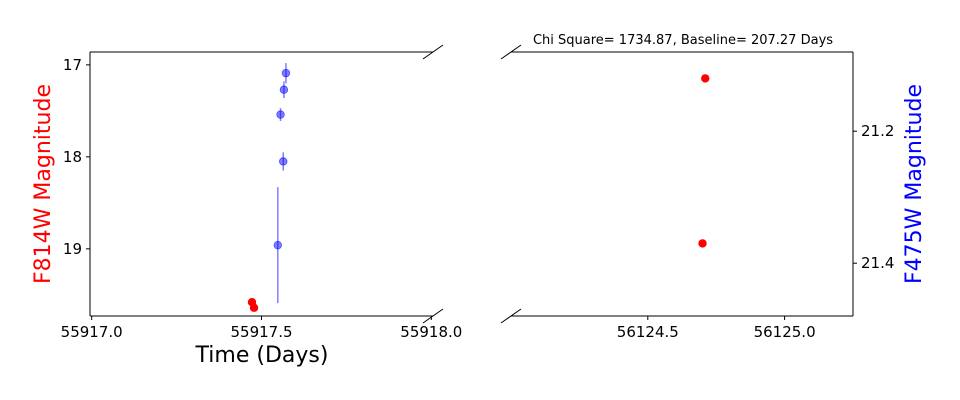 This screenshot has height=400, width=960. Describe the element at coordinates (785, 332) in the screenshot. I see `right-x-tick-label: 56125.0` at that location.